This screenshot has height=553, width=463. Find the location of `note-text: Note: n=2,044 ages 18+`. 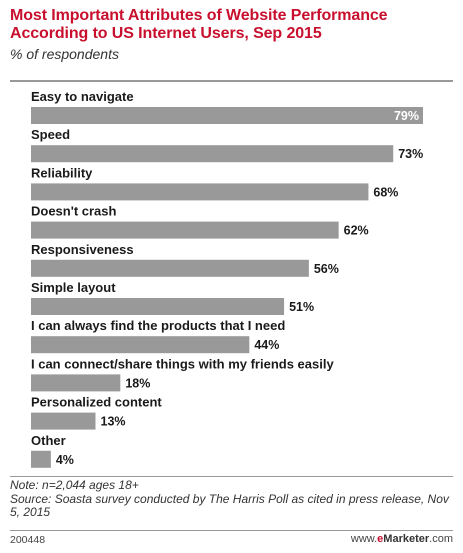

note-text: Note: n=2,044 ages 18+ is located at coordinates (74, 485).